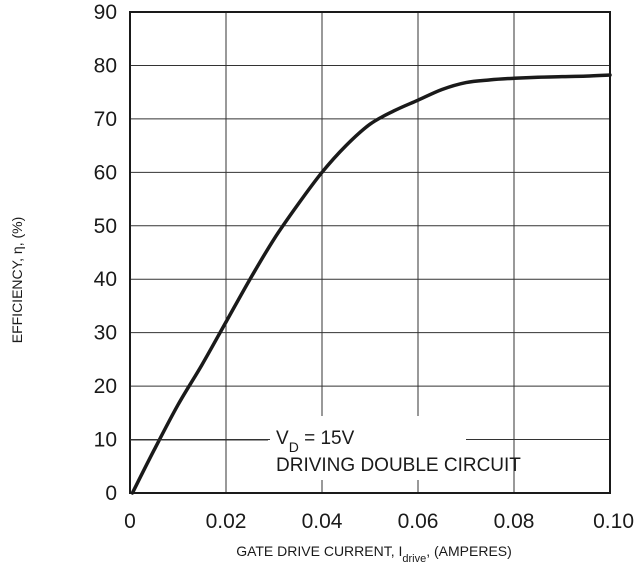  I want to click on annotation-circuit-label: DRIVING DOUBLE CIRCUIT, so click(398, 465).